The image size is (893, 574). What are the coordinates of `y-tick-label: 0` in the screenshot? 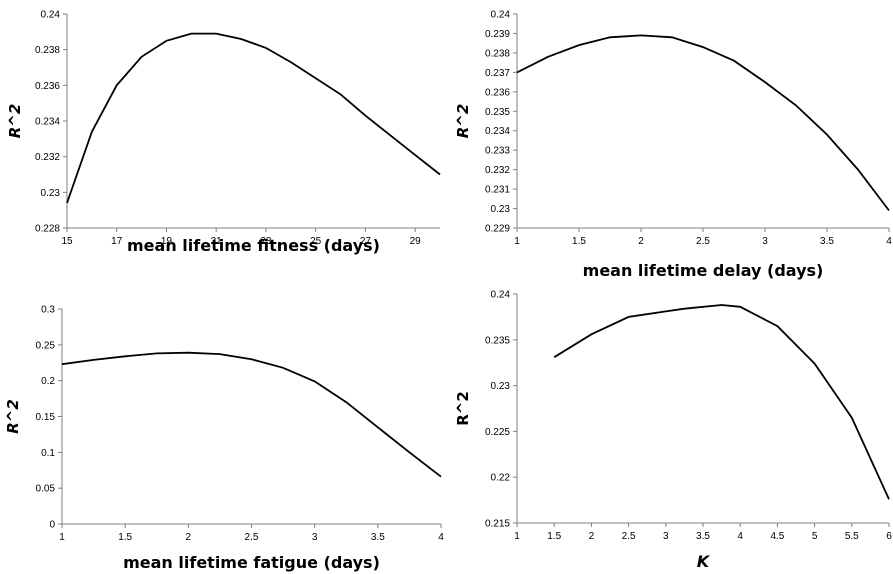 It's located at (52, 525).